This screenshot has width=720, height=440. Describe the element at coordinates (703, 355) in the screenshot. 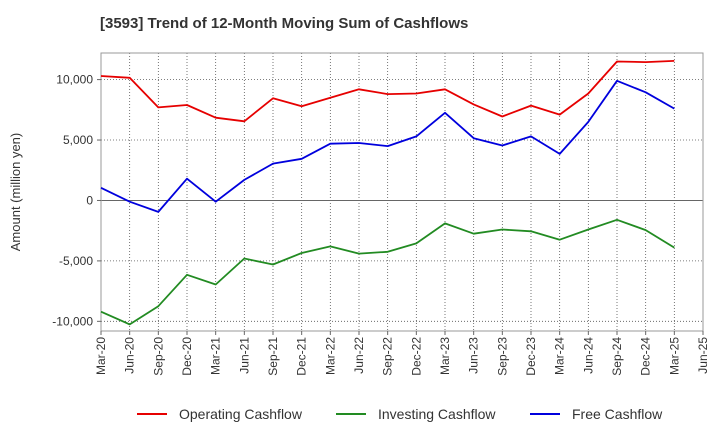

I see `x-tick-label: Jun-25` at that location.